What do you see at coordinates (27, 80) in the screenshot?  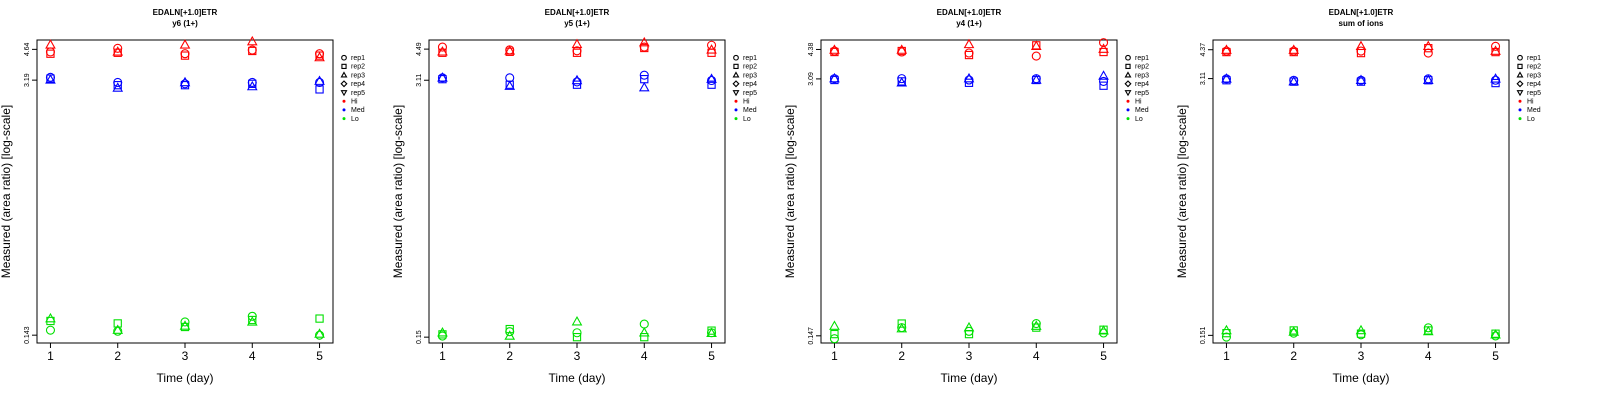 I see `y-tick-label: 3.19` at bounding box center [27, 80].